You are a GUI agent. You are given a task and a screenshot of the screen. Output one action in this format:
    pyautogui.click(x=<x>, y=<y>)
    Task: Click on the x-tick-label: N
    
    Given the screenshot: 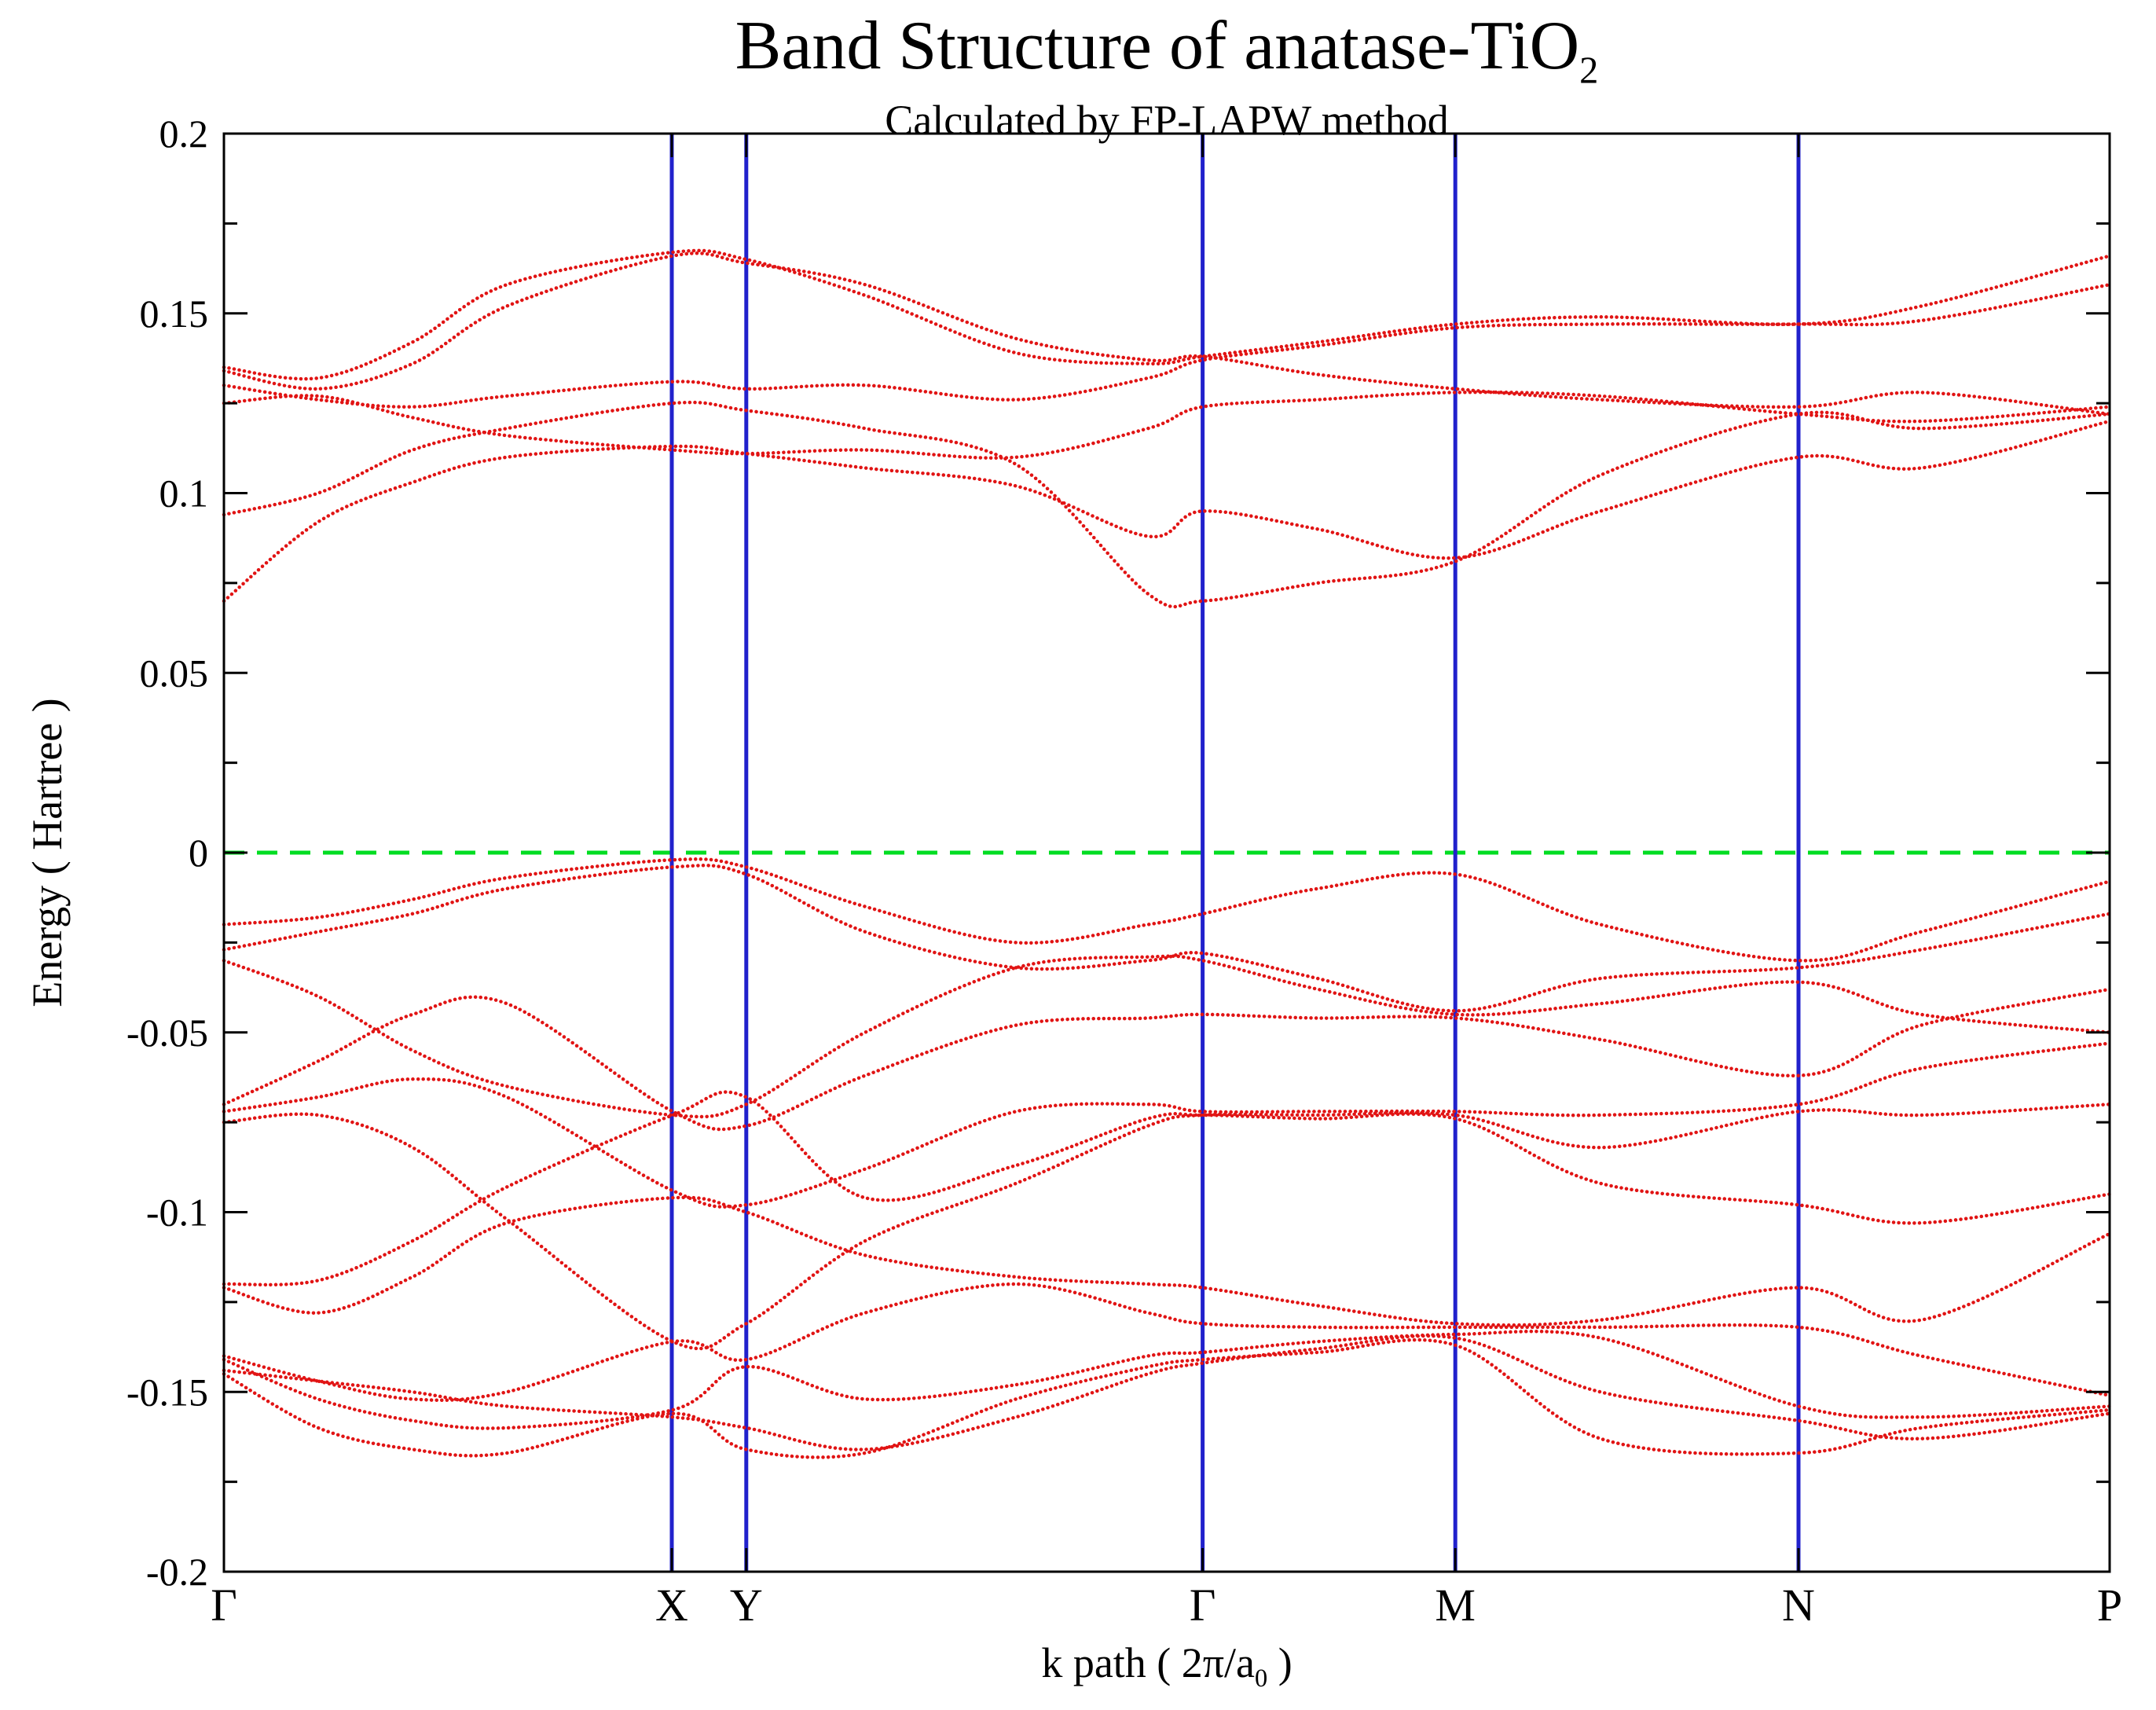 What is the action you would take?
    pyautogui.click(x=1798, y=1606)
    